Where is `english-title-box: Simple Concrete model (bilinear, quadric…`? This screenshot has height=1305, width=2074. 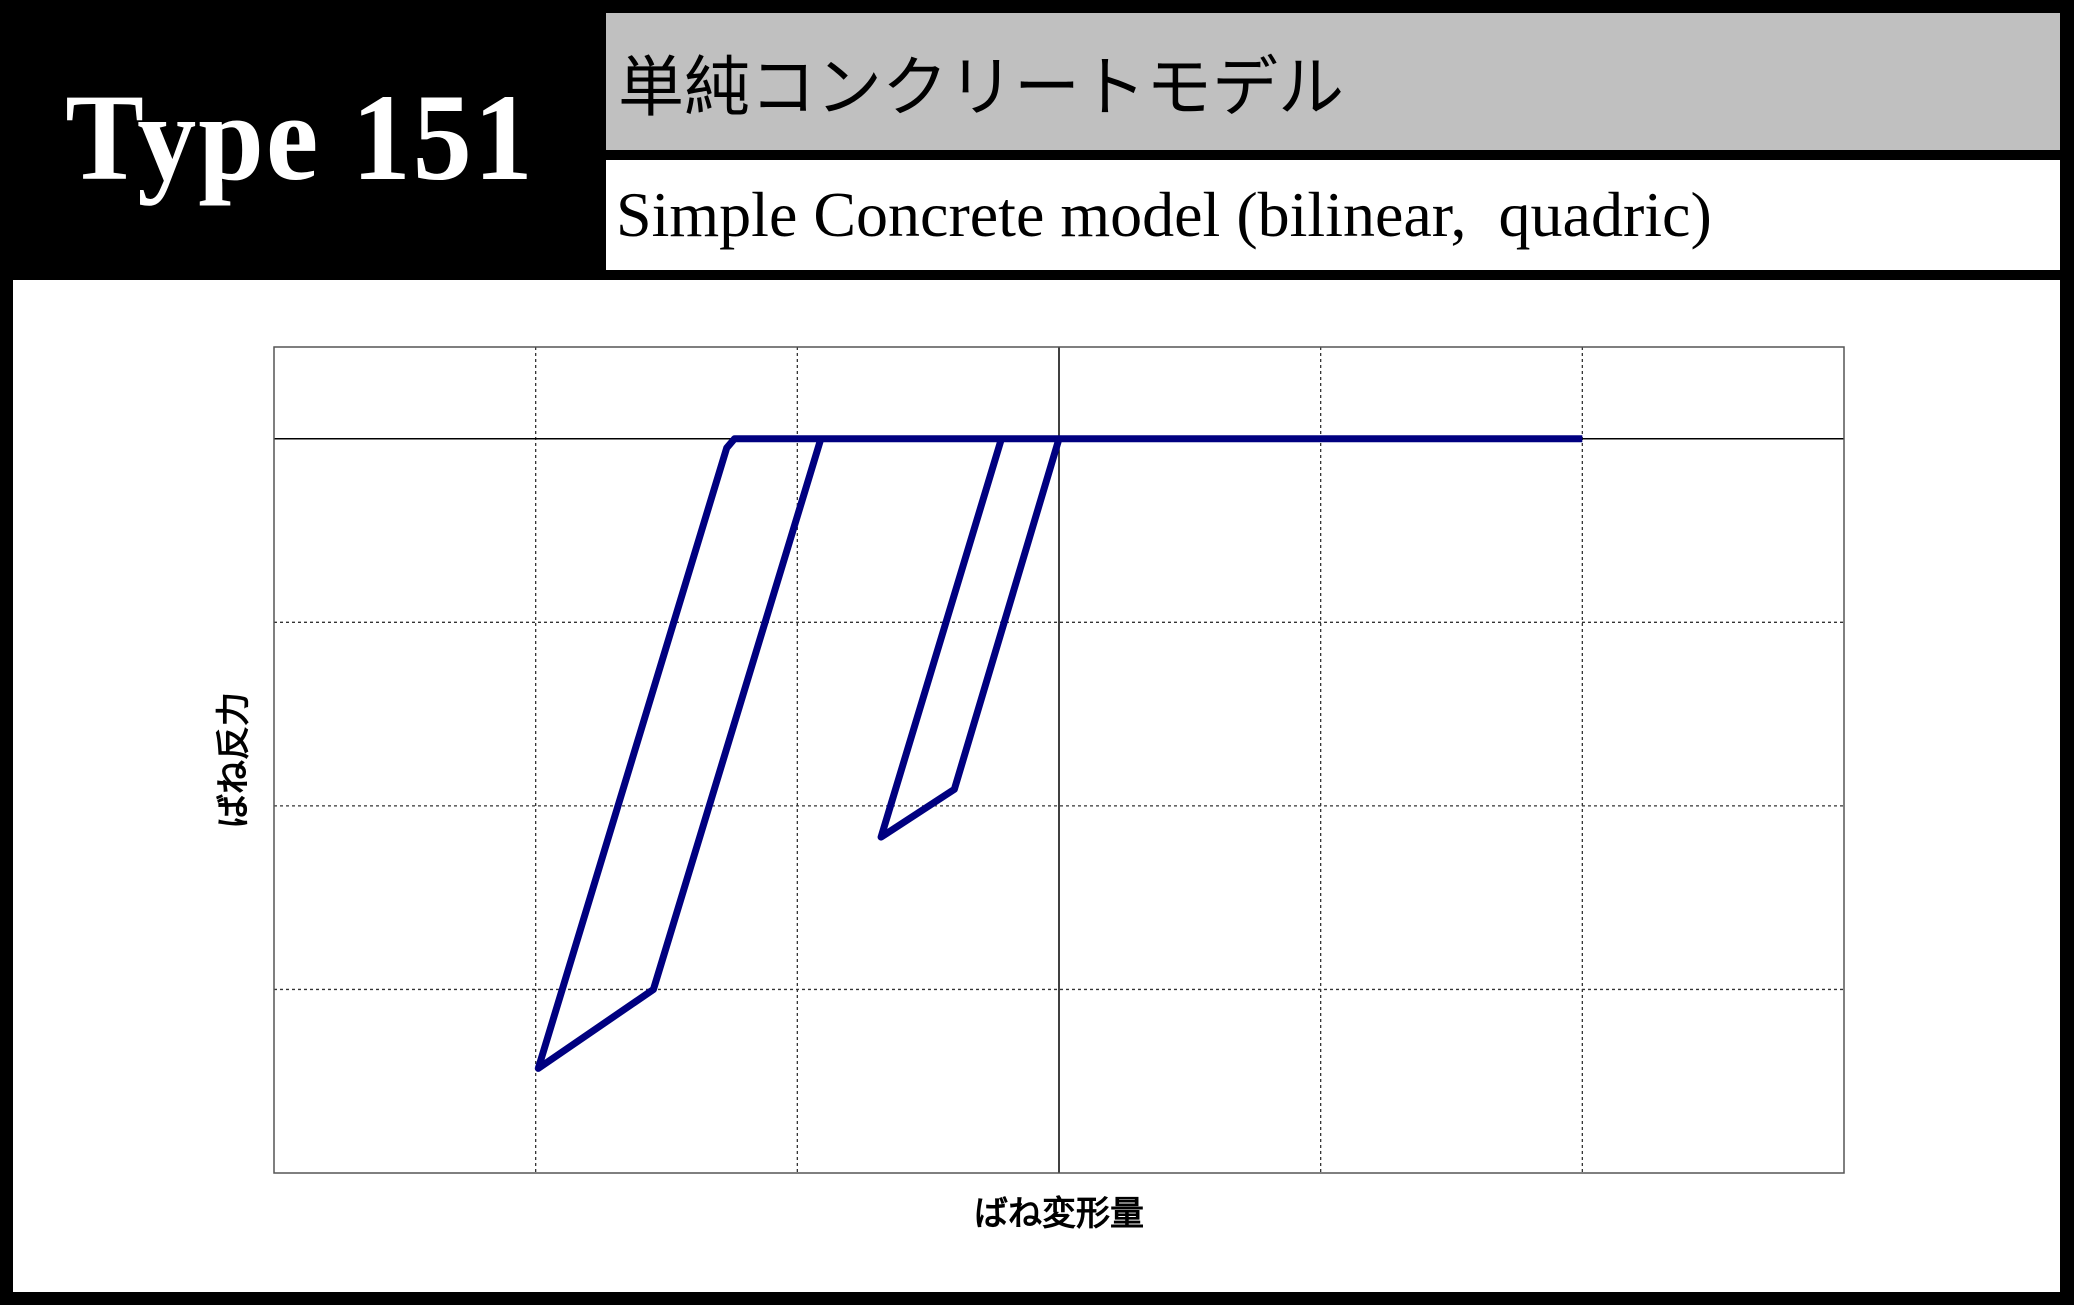 english-title-box: Simple Concrete model (bilinear, quadric… is located at coordinates (1333, 215).